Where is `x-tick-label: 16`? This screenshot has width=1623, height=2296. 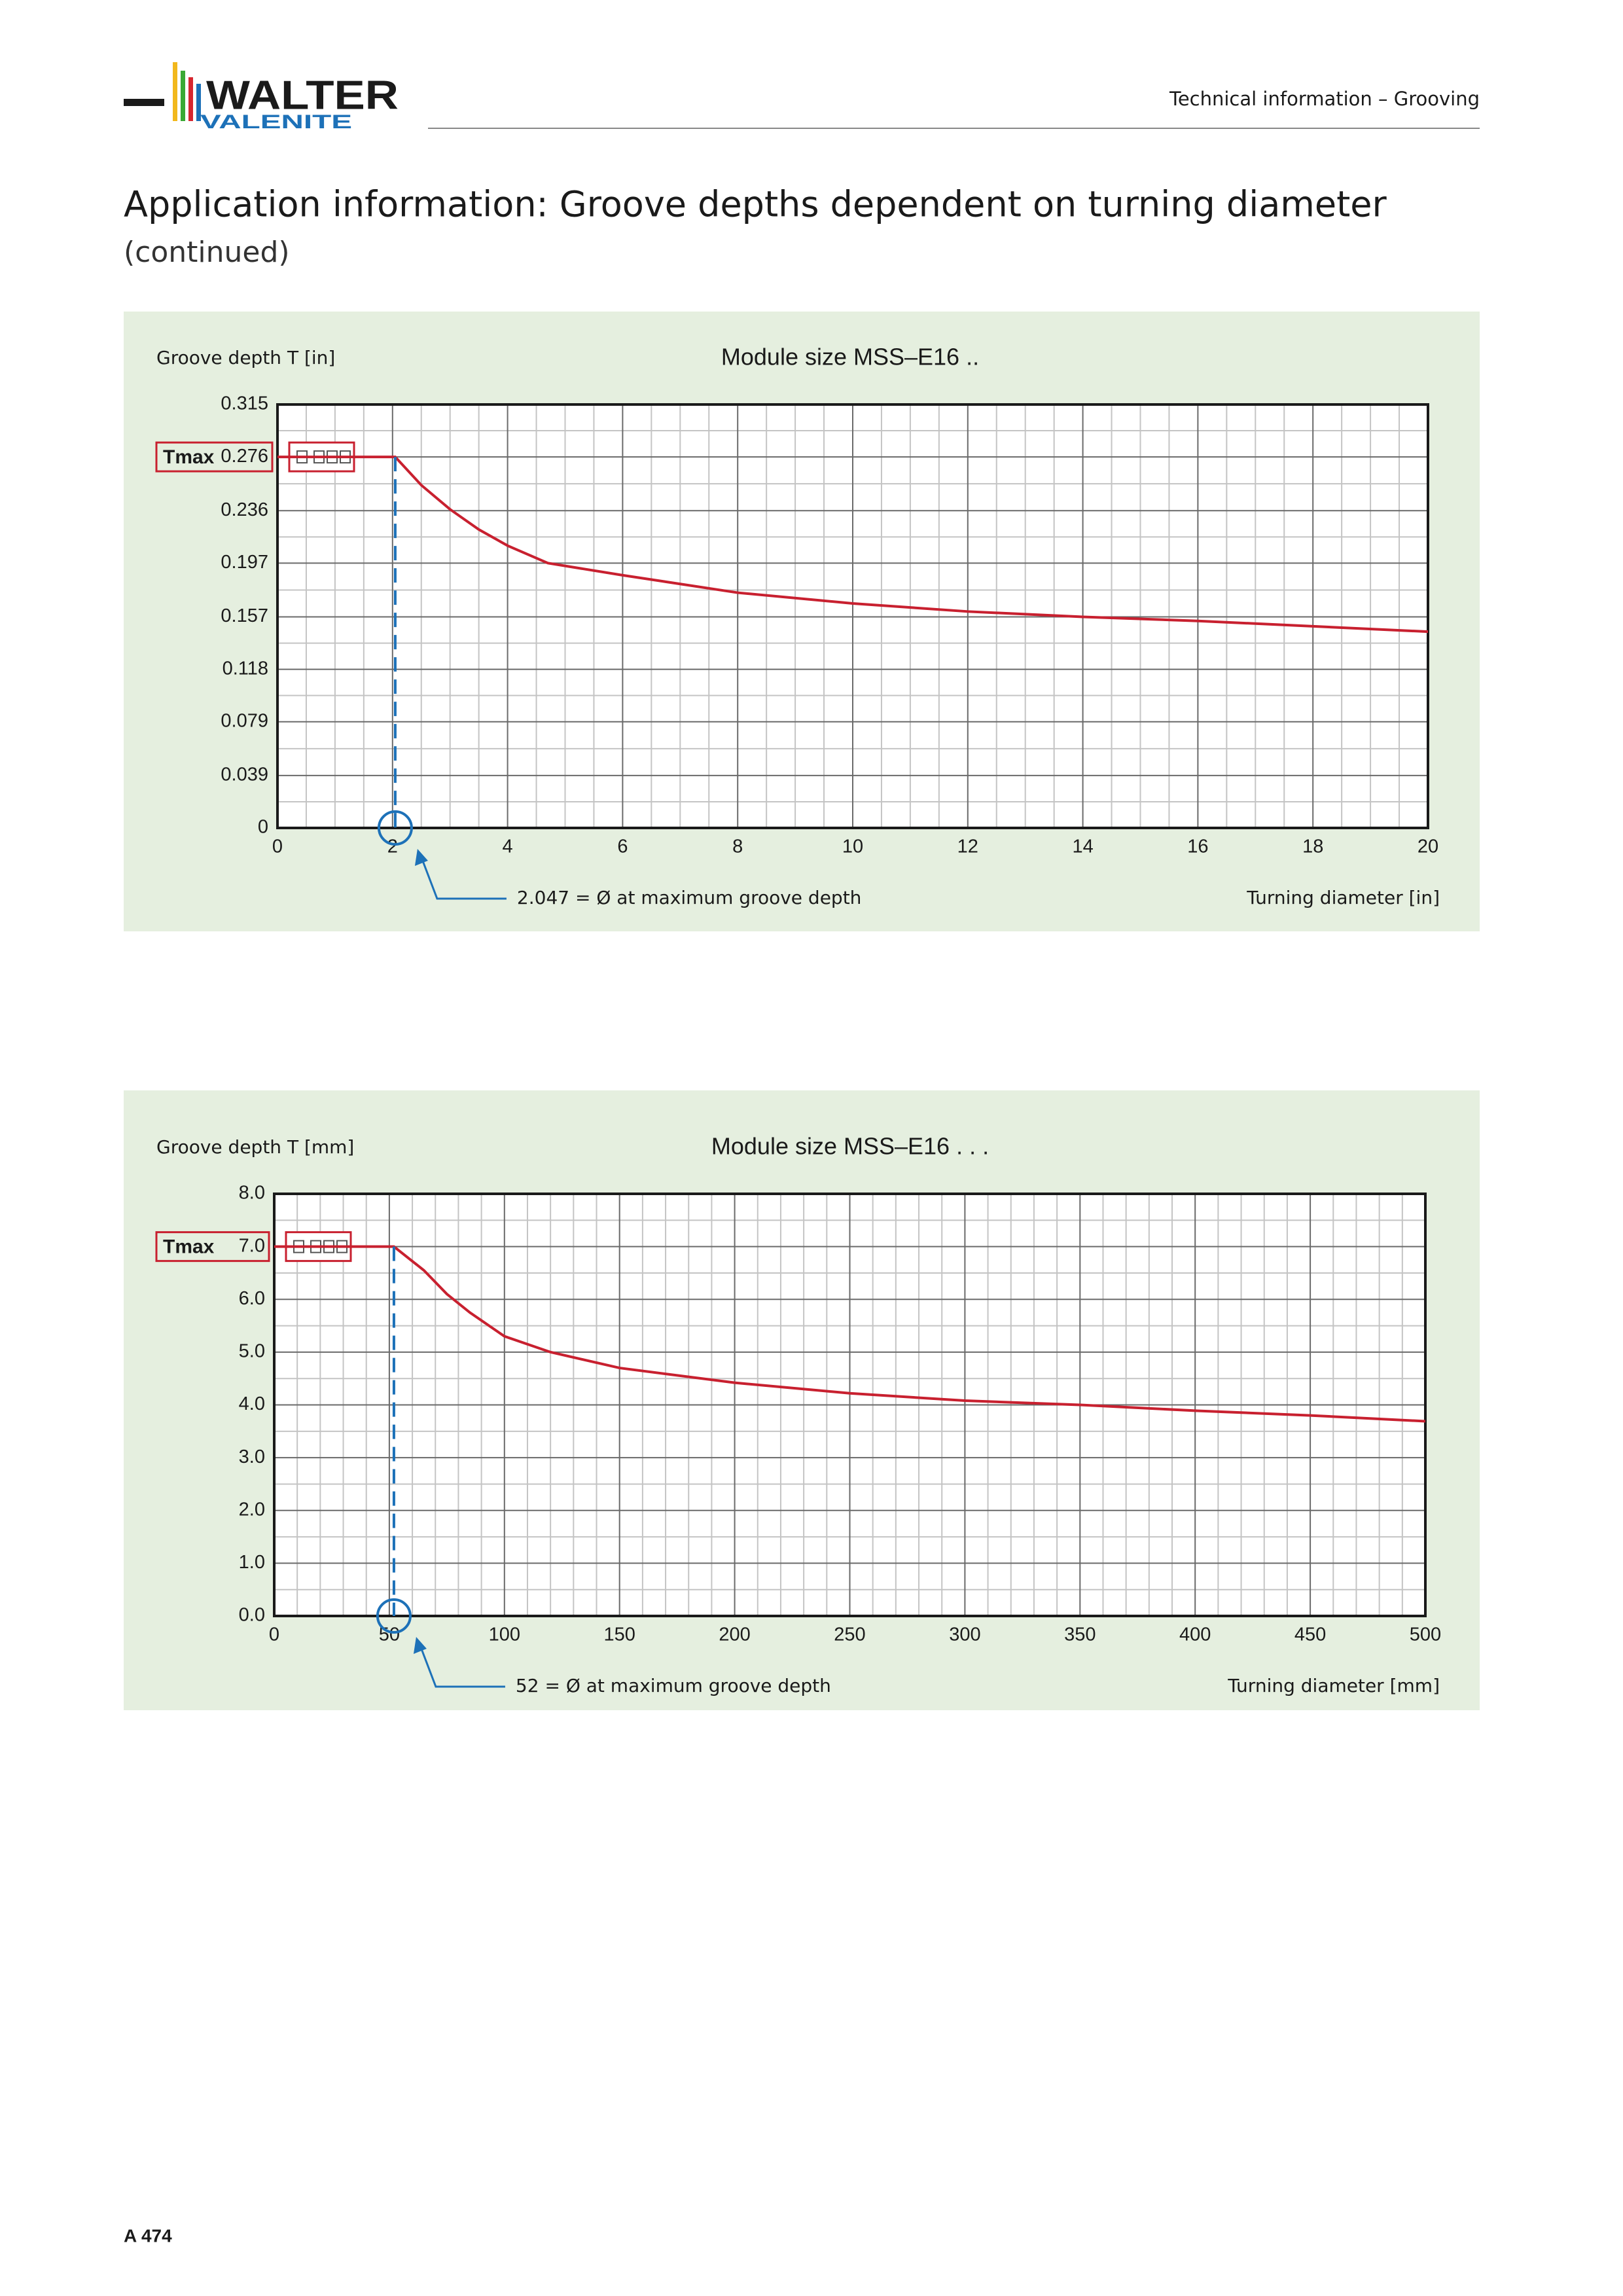
x-tick-label: 16 is located at coordinates (1197, 846).